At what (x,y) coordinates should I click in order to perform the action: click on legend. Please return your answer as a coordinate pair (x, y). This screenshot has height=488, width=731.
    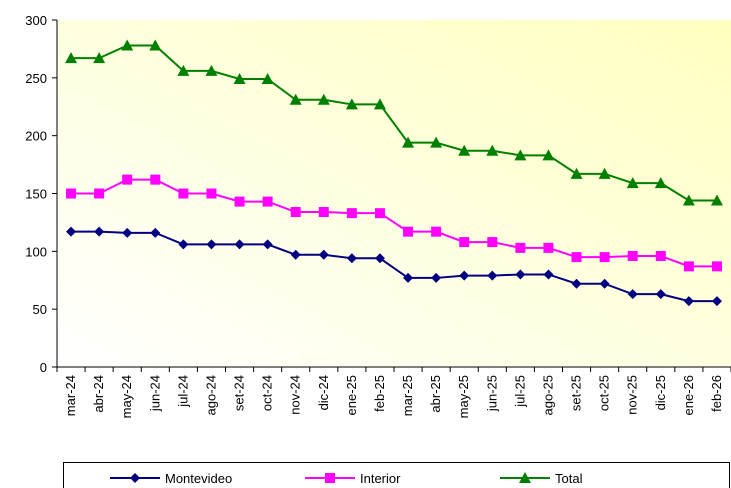
    Looking at the image, I should click on (396, 475).